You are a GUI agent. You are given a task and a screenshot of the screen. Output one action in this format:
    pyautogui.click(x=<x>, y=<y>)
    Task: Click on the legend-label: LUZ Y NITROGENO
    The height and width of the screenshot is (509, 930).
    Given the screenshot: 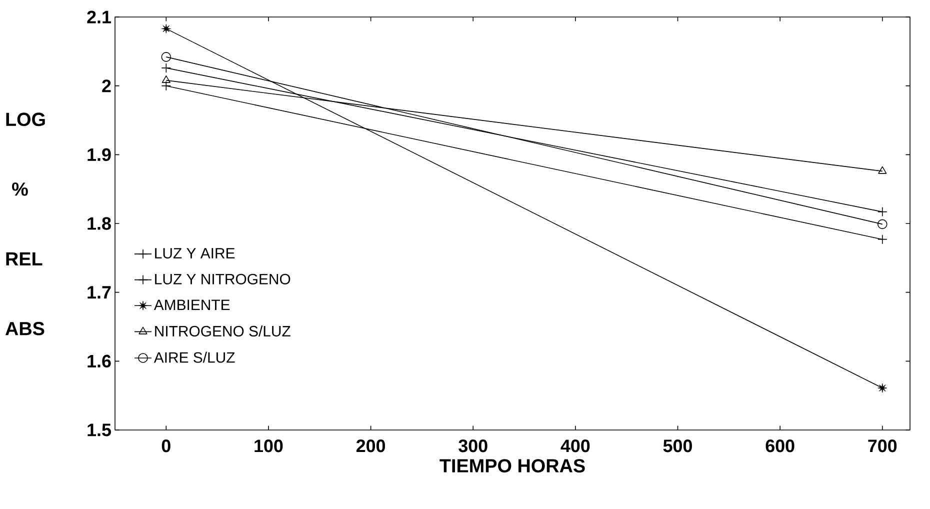 What is the action you would take?
    pyautogui.click(x=222, y=279)
    